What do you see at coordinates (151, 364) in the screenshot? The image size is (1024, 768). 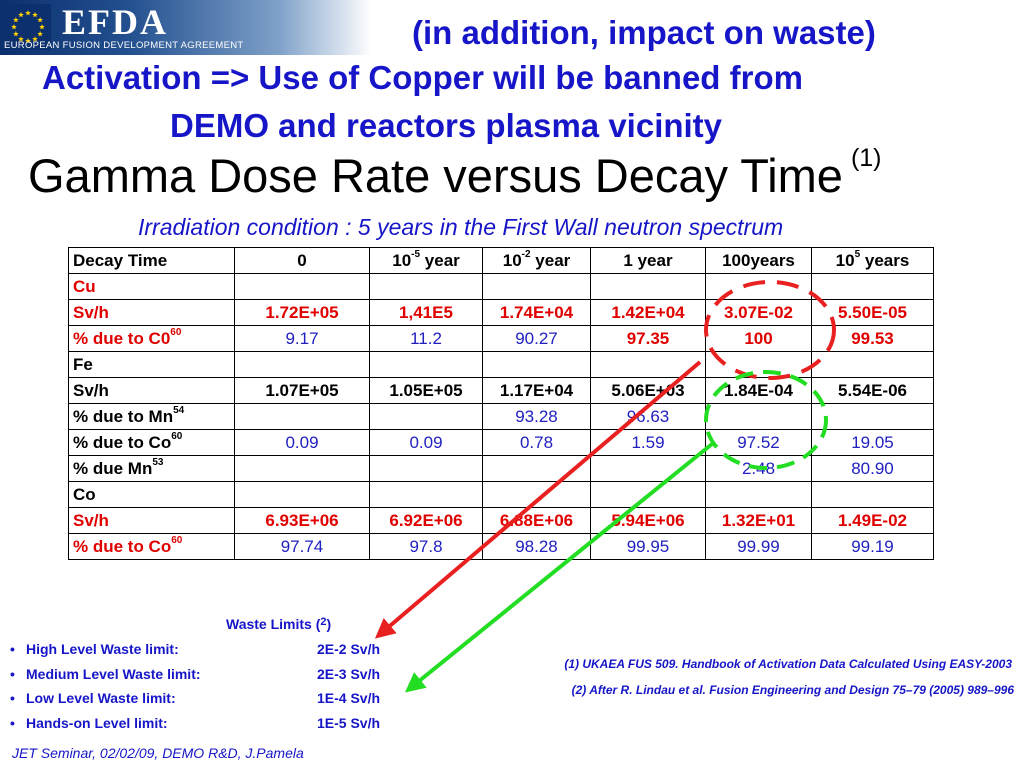 I see `row-label: Fe` at bounding box center [151, 364].